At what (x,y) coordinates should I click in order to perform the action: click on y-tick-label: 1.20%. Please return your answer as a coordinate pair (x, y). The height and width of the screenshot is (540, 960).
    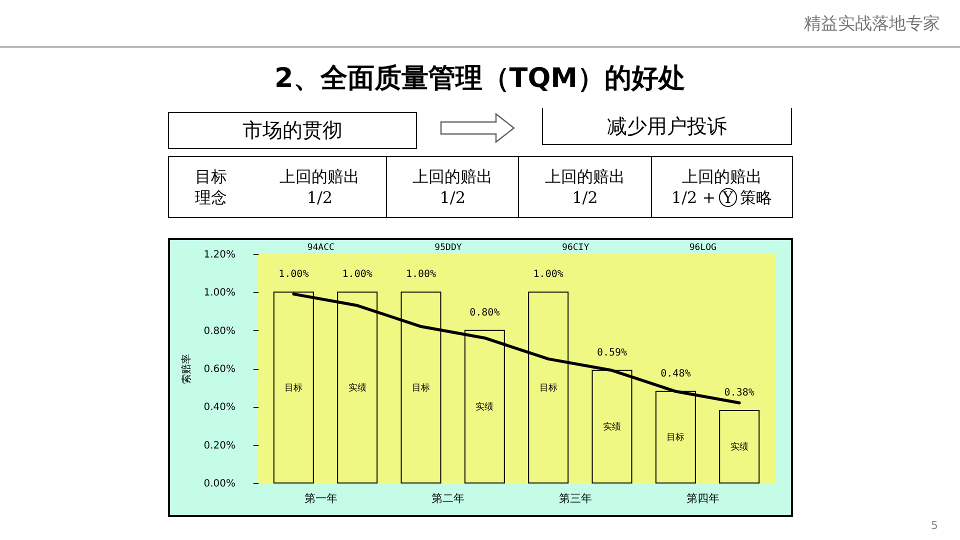
    Looking at the image, I should click on (220, 255).